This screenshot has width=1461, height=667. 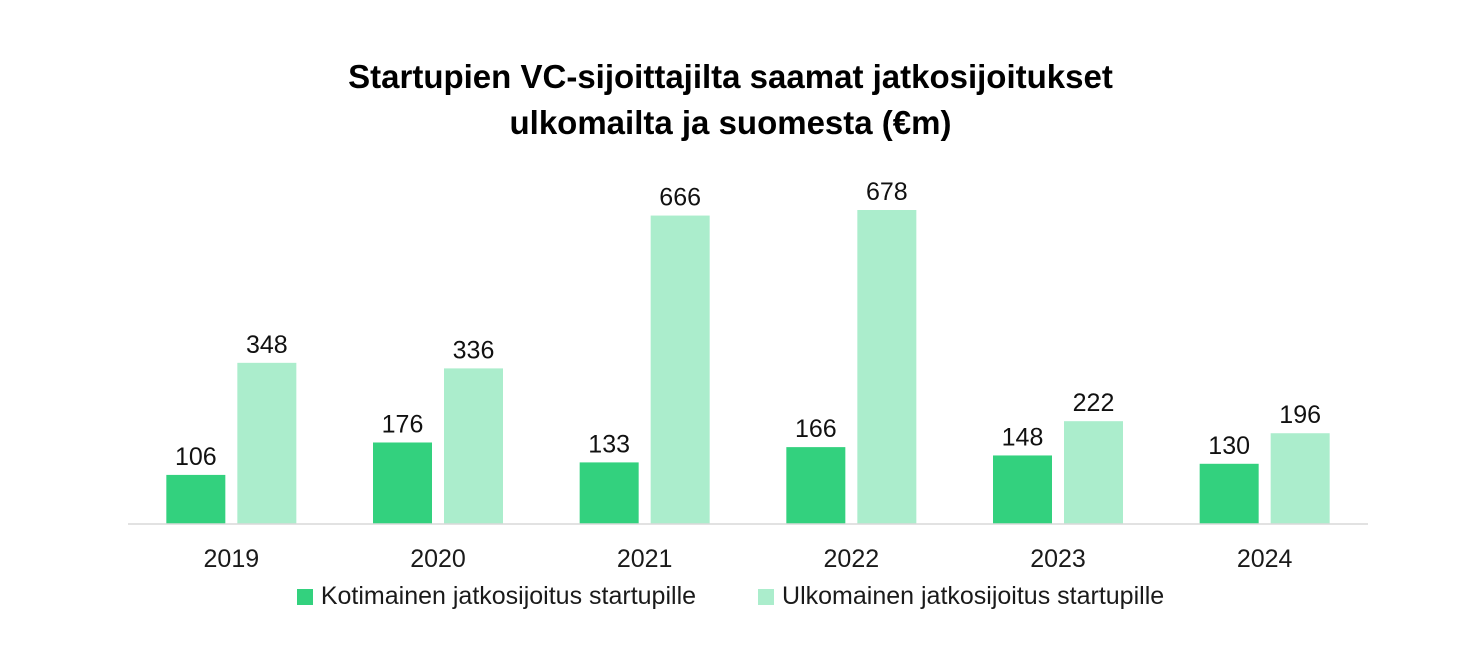 What do you see at coordinates (508, 596) in the screenshot?
I see `legend-label-domestic: Kotimainen jatkosijoitus startupille` at bounding box center [508, 596].